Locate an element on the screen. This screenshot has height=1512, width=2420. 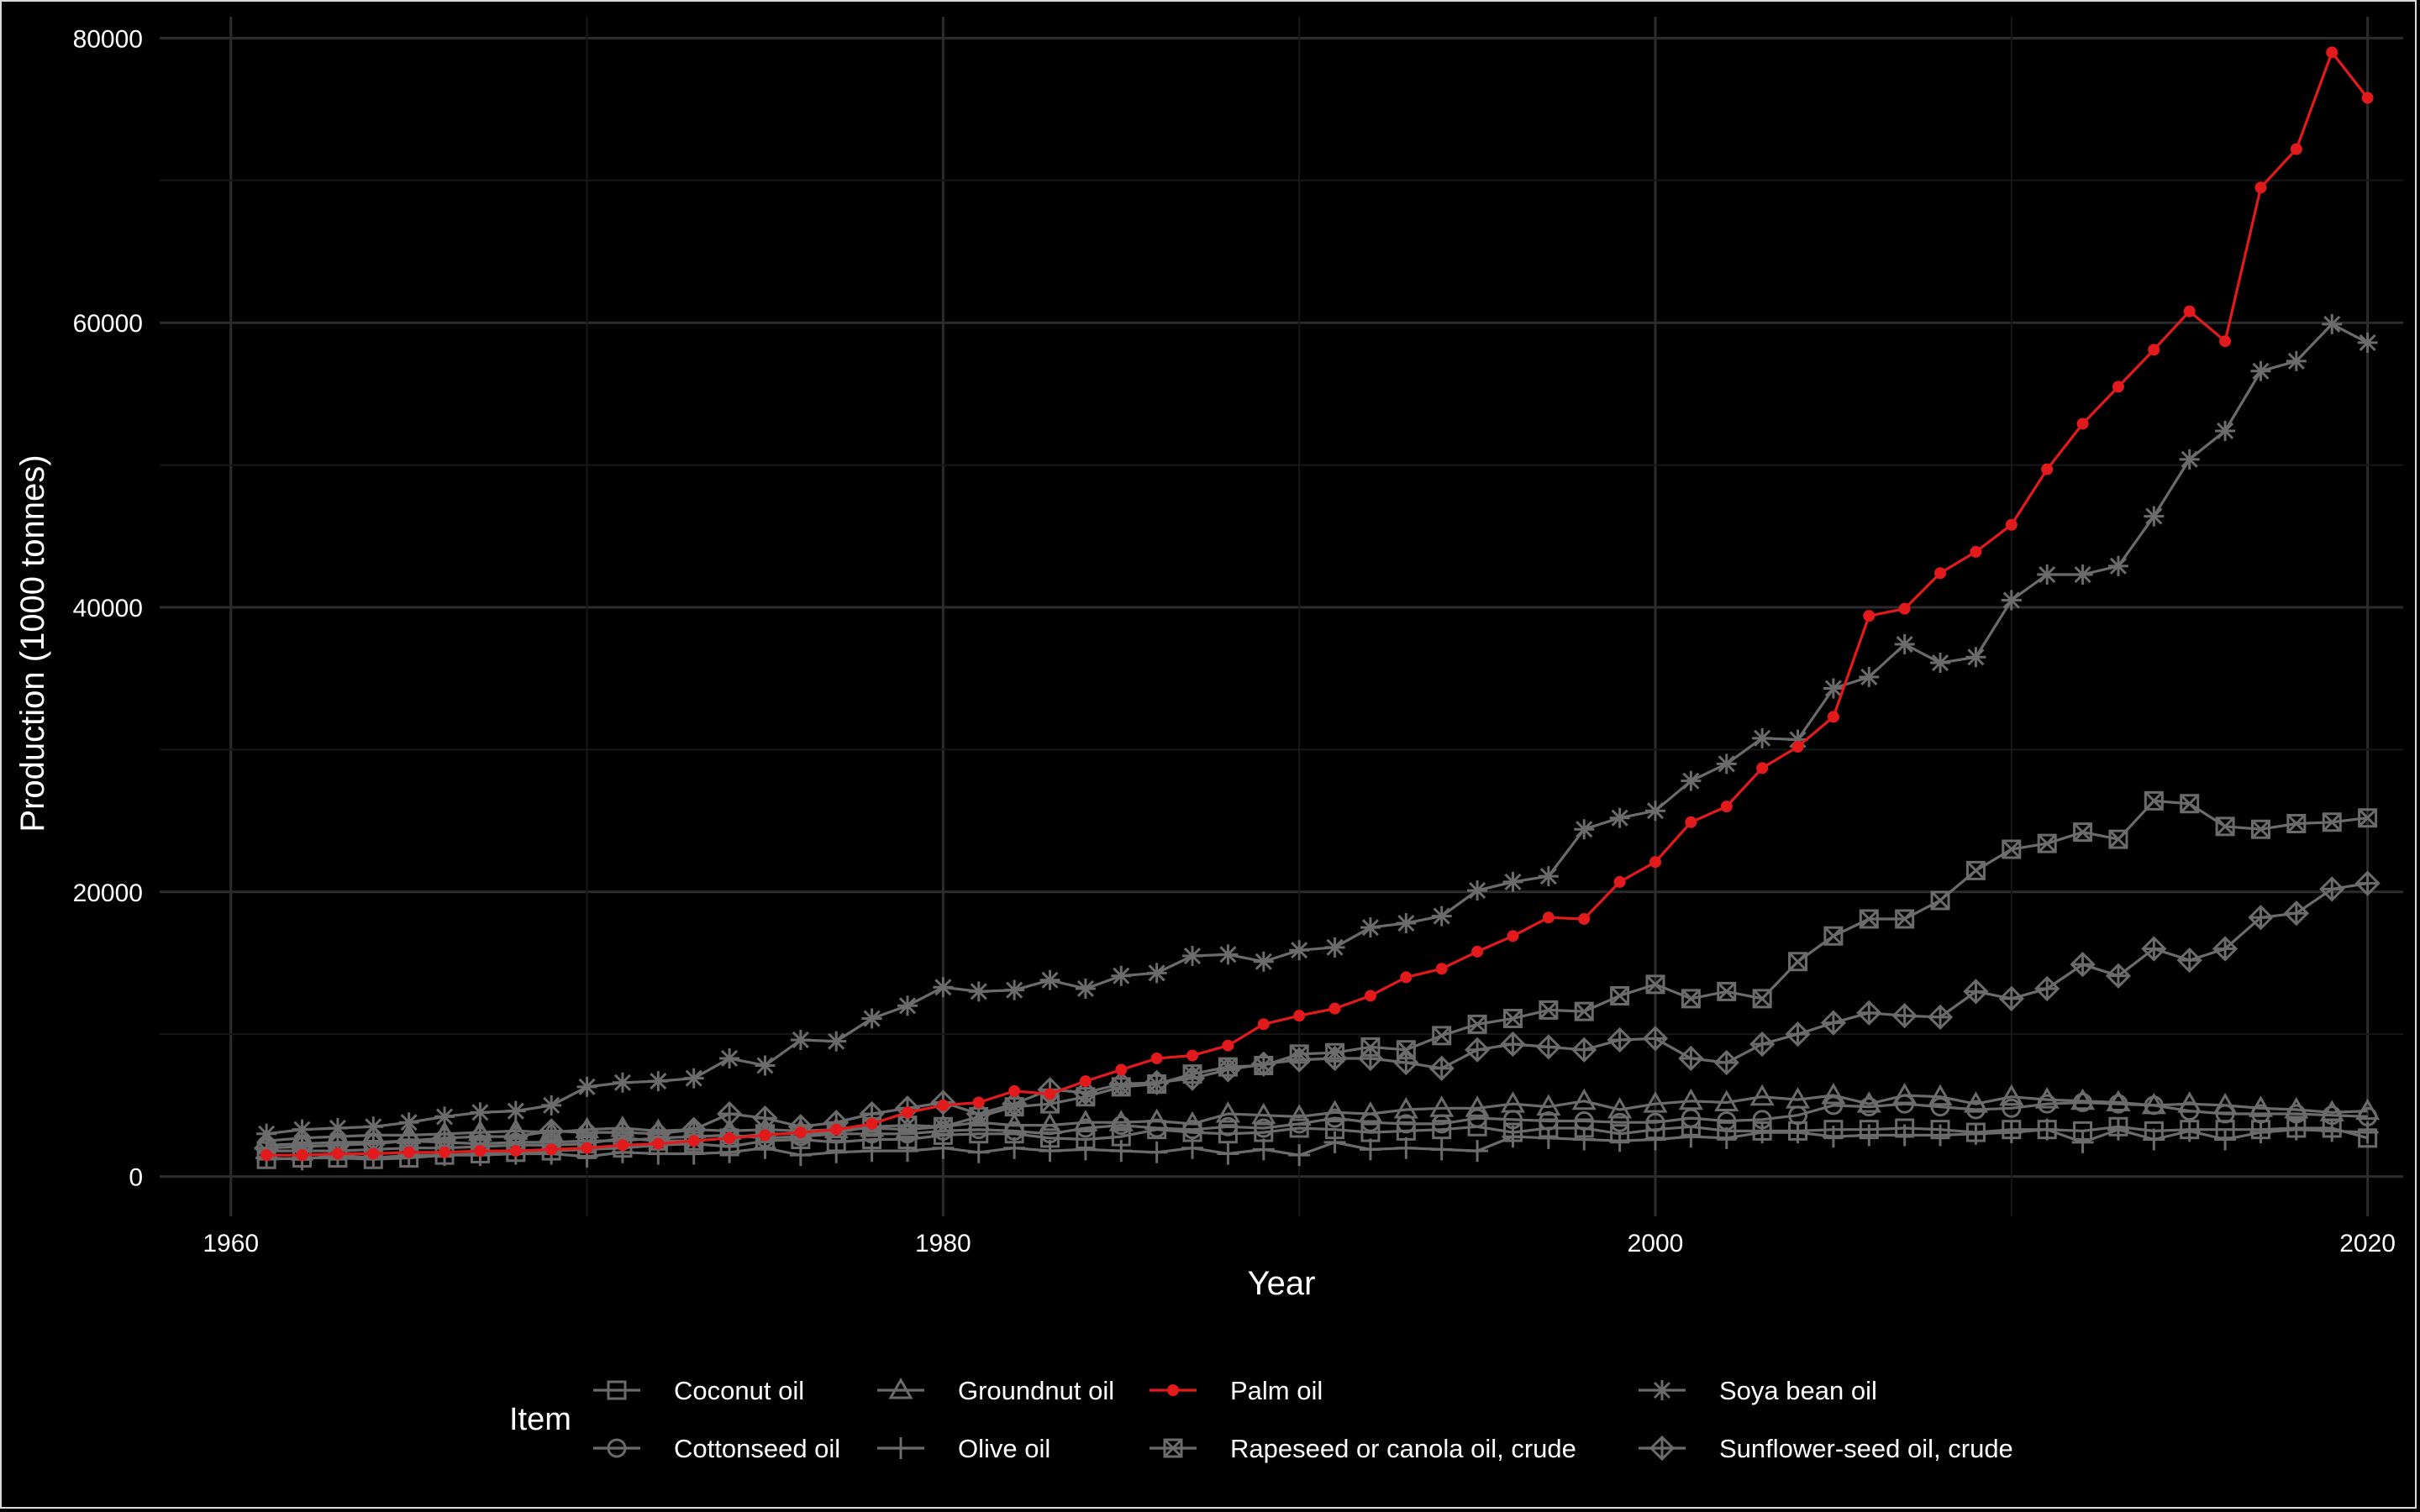
legend-item: Rapeseed or canola oil, crude is located at coordinates (1363, 1448).